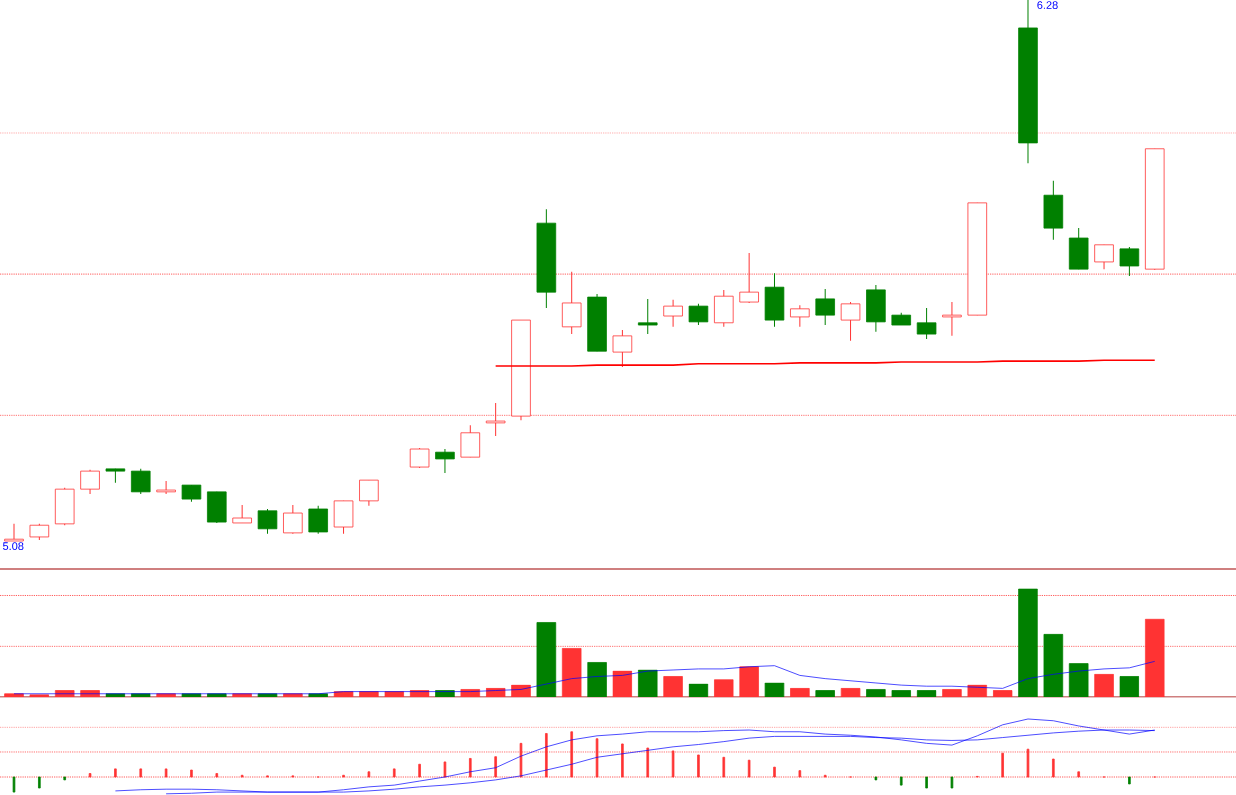  What do you see at coordinates (13, 546) in the screenshot?
I see `text: 5.08` at bounding box center [13, 546].